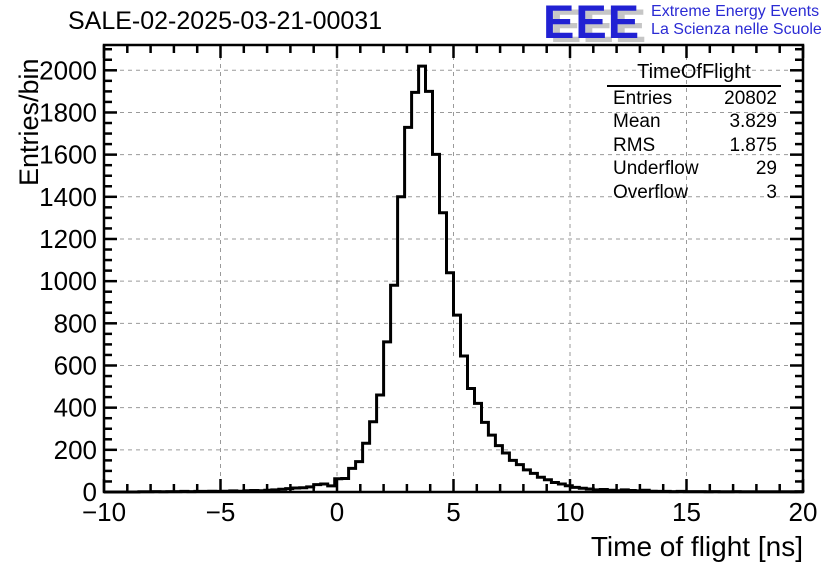  What do you see at coordinates (694, 98) in the screenshot?
I see `stats-row-entries: Entries 20802` at bounding box center [694, 98].